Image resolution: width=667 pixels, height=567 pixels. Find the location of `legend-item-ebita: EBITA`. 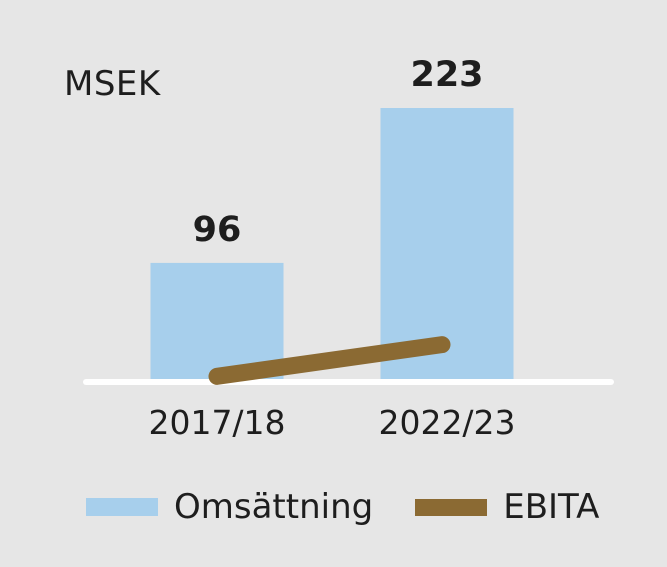

legend-item-ebita: EBITA is located at coordinates (507, 507).